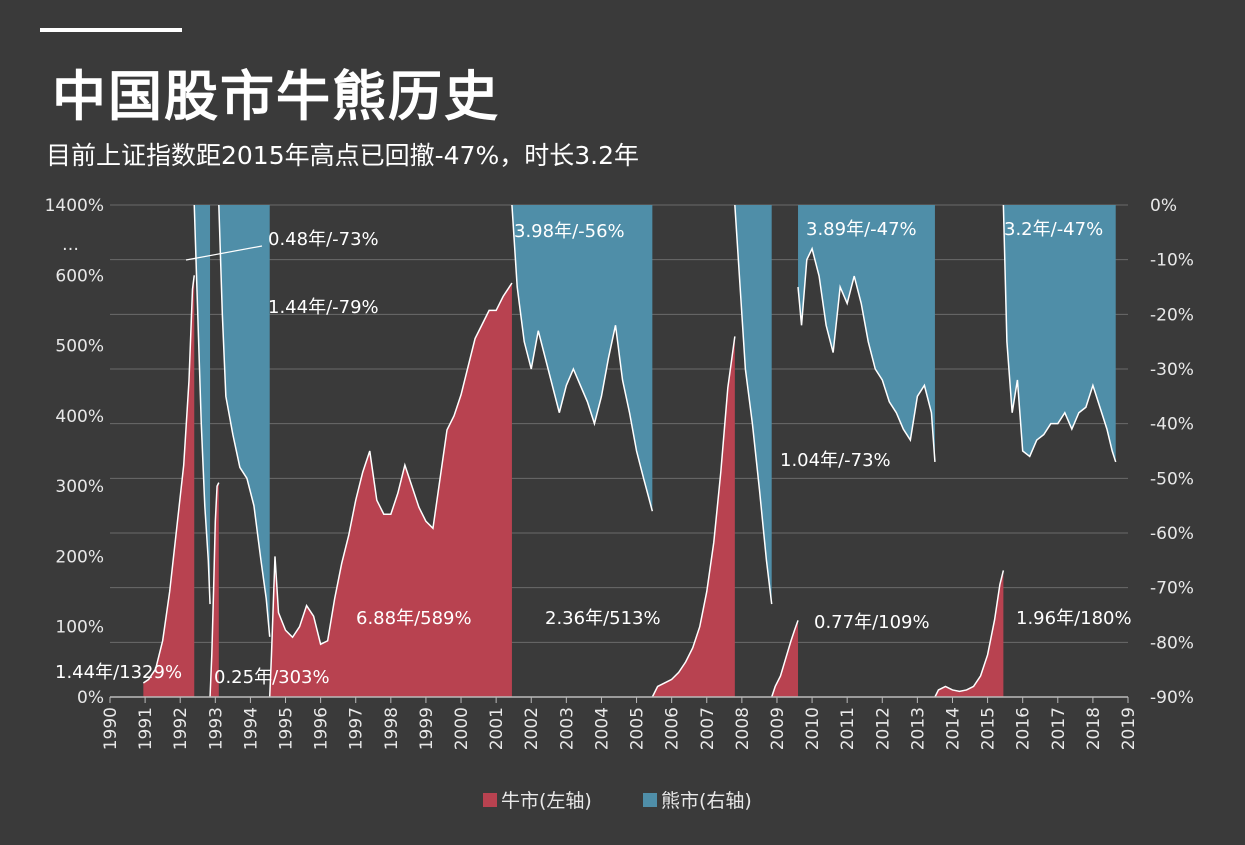 Image resolution: width=1245 pixels, height=845 pixels. What do you see at coordinates (216, 728) in the screenshot?
I see `x-tick-label: 1993` at bounding box center [216, 728].